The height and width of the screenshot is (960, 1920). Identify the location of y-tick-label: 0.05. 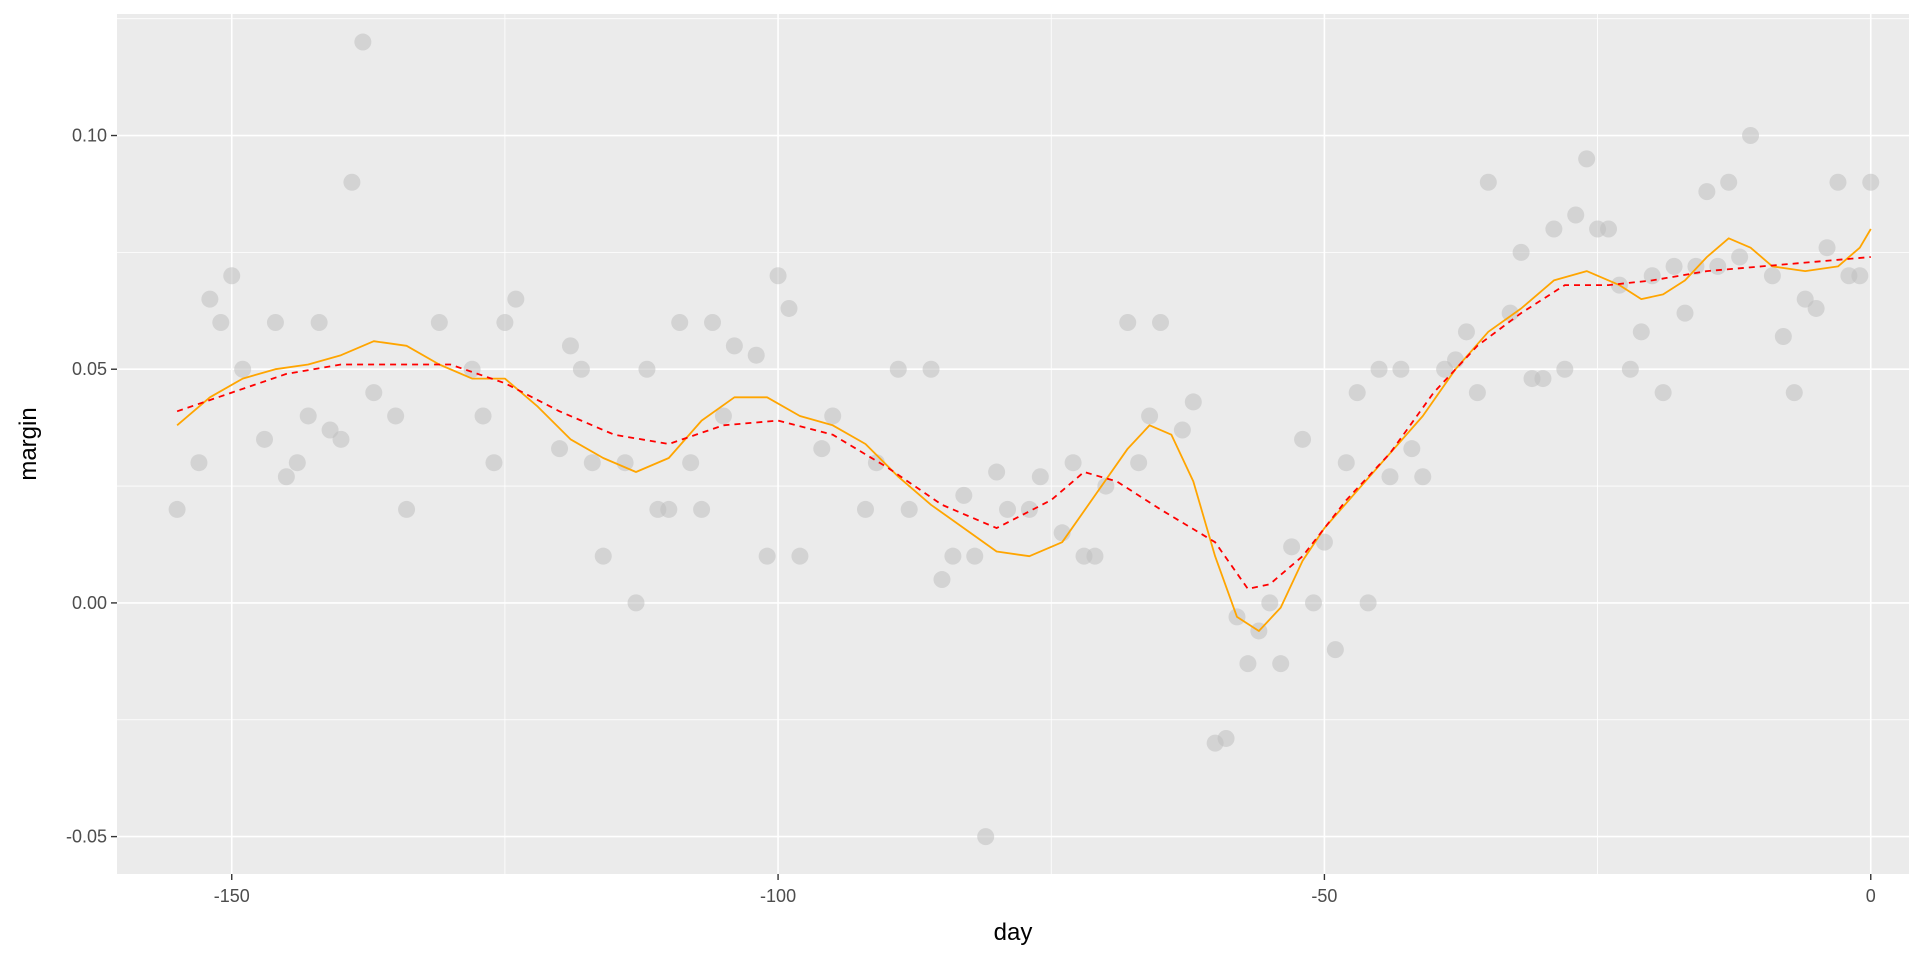
(89, 369).